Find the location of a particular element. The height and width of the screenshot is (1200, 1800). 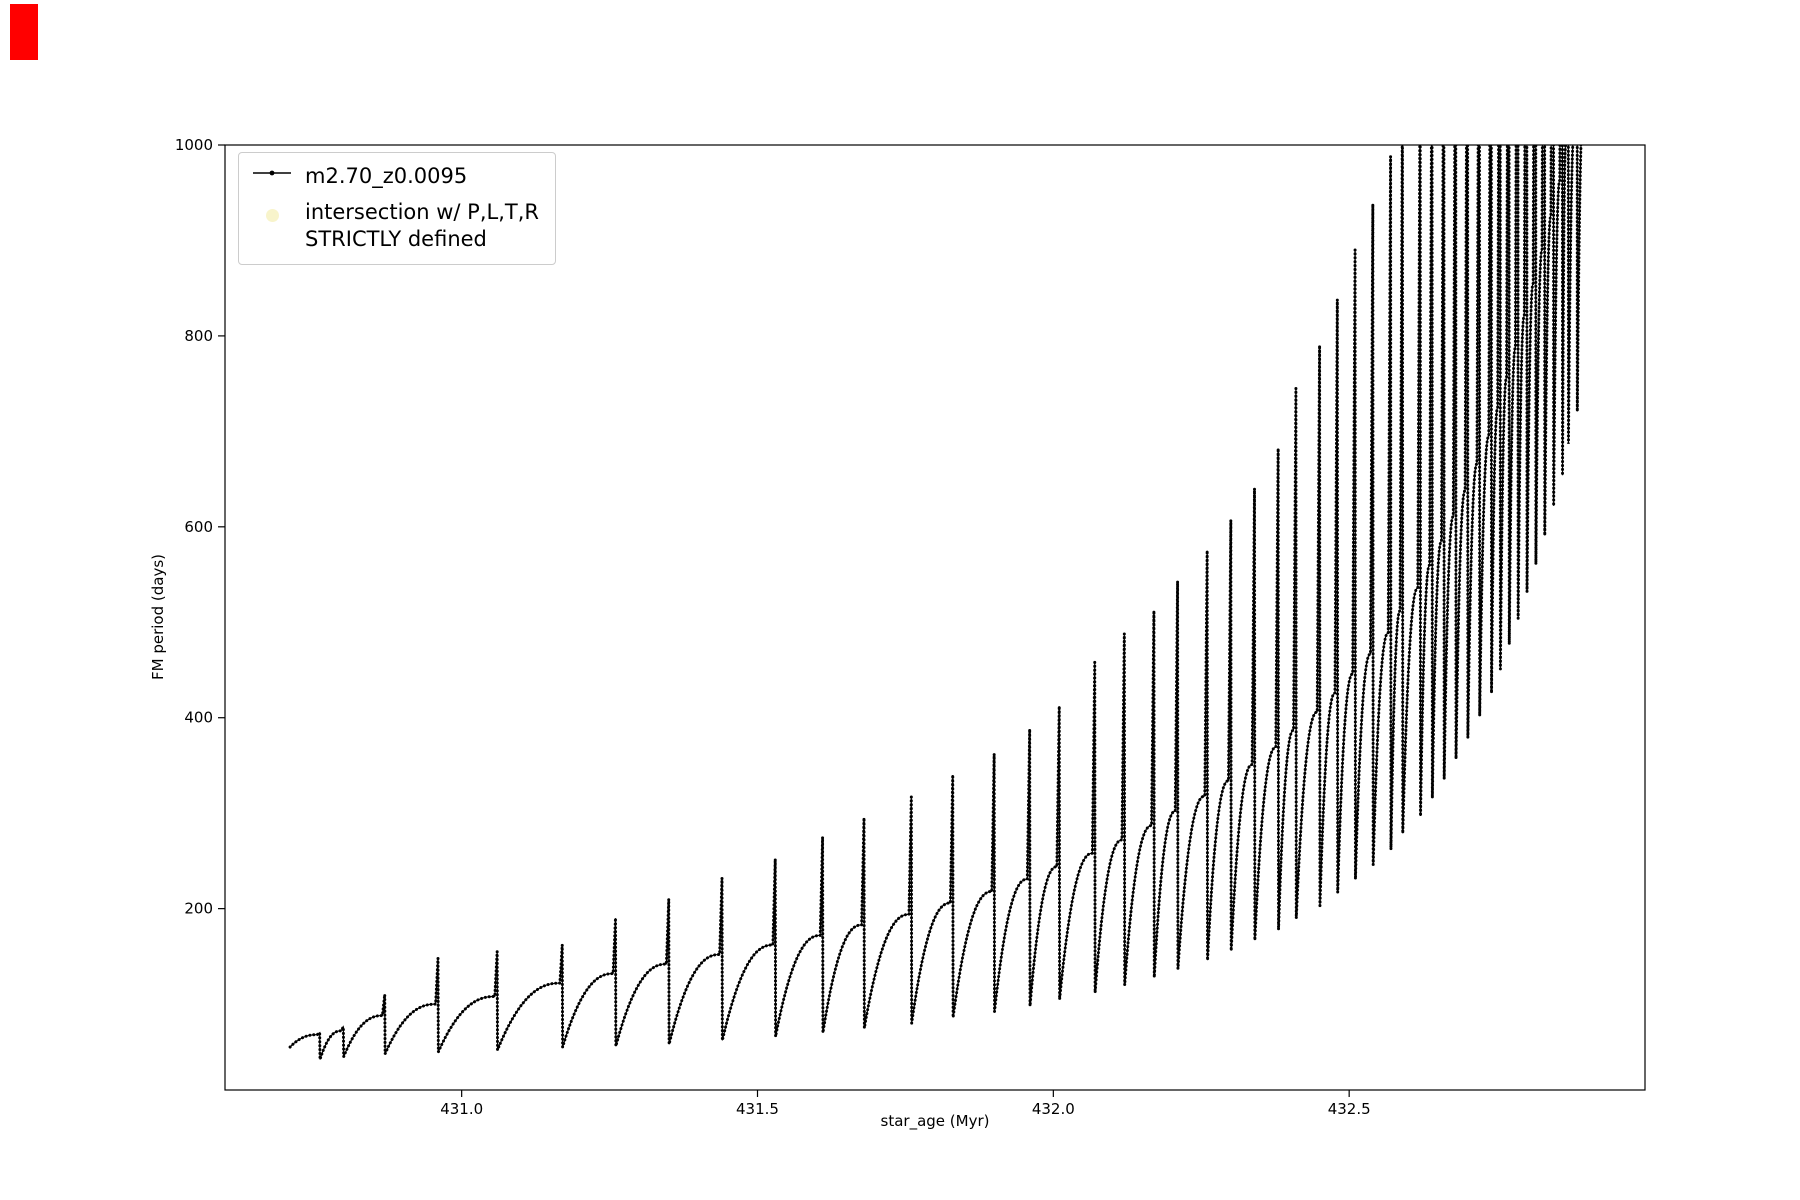

x-tick-label: 432.5 is located at coordinates (1349, 1109).